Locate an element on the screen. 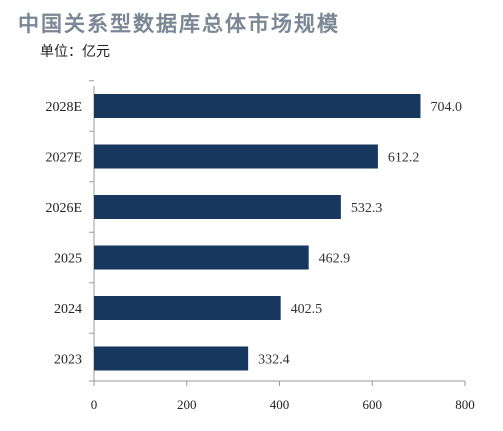  data-label: 612.2 is located at coordinates (404, 158).